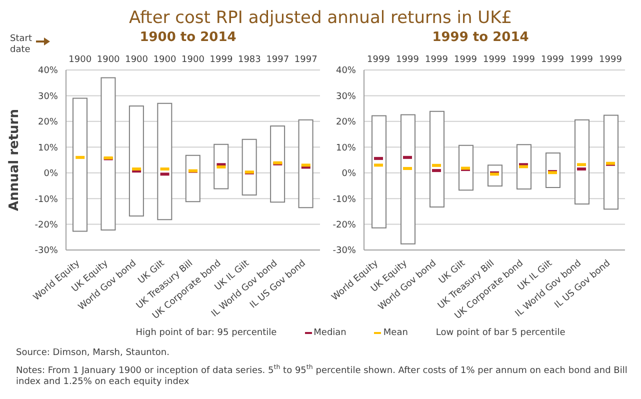 The image size is (641, 399). Describe the element at coordinates (395, 334) in the screenshot. I see `legend-label: Mean` at that location.